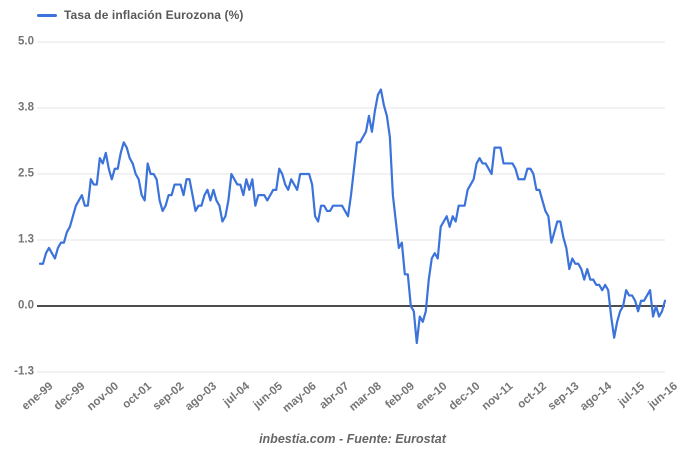 Image resolution: width=680 pixels, height=460 pixels. What do you see at coordinates (154, 15) in the screenshot?
I see `legend-label: Tasa de inflación Eurozona (%)` at bounding box center [154, 15].